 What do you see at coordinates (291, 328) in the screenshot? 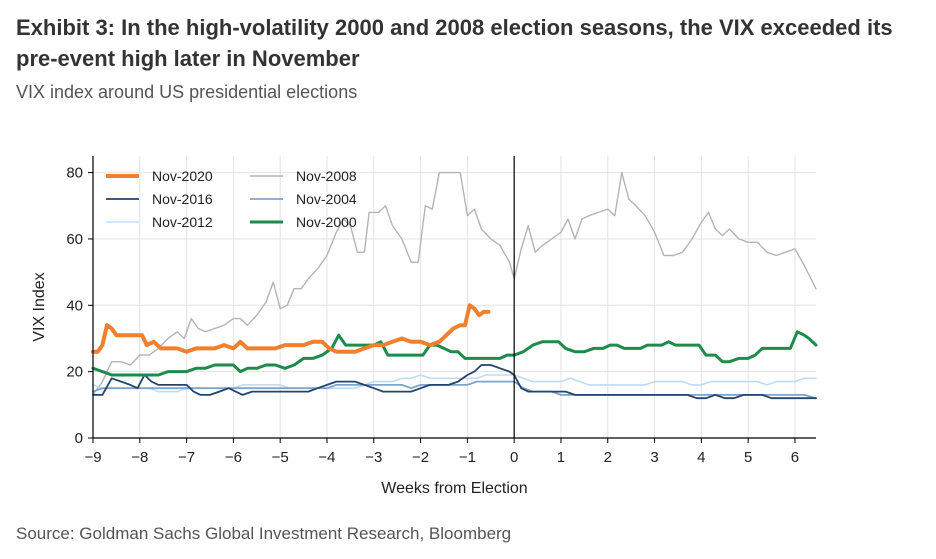
I see `series-line-nov-2020` at bounding box center [291, 328].